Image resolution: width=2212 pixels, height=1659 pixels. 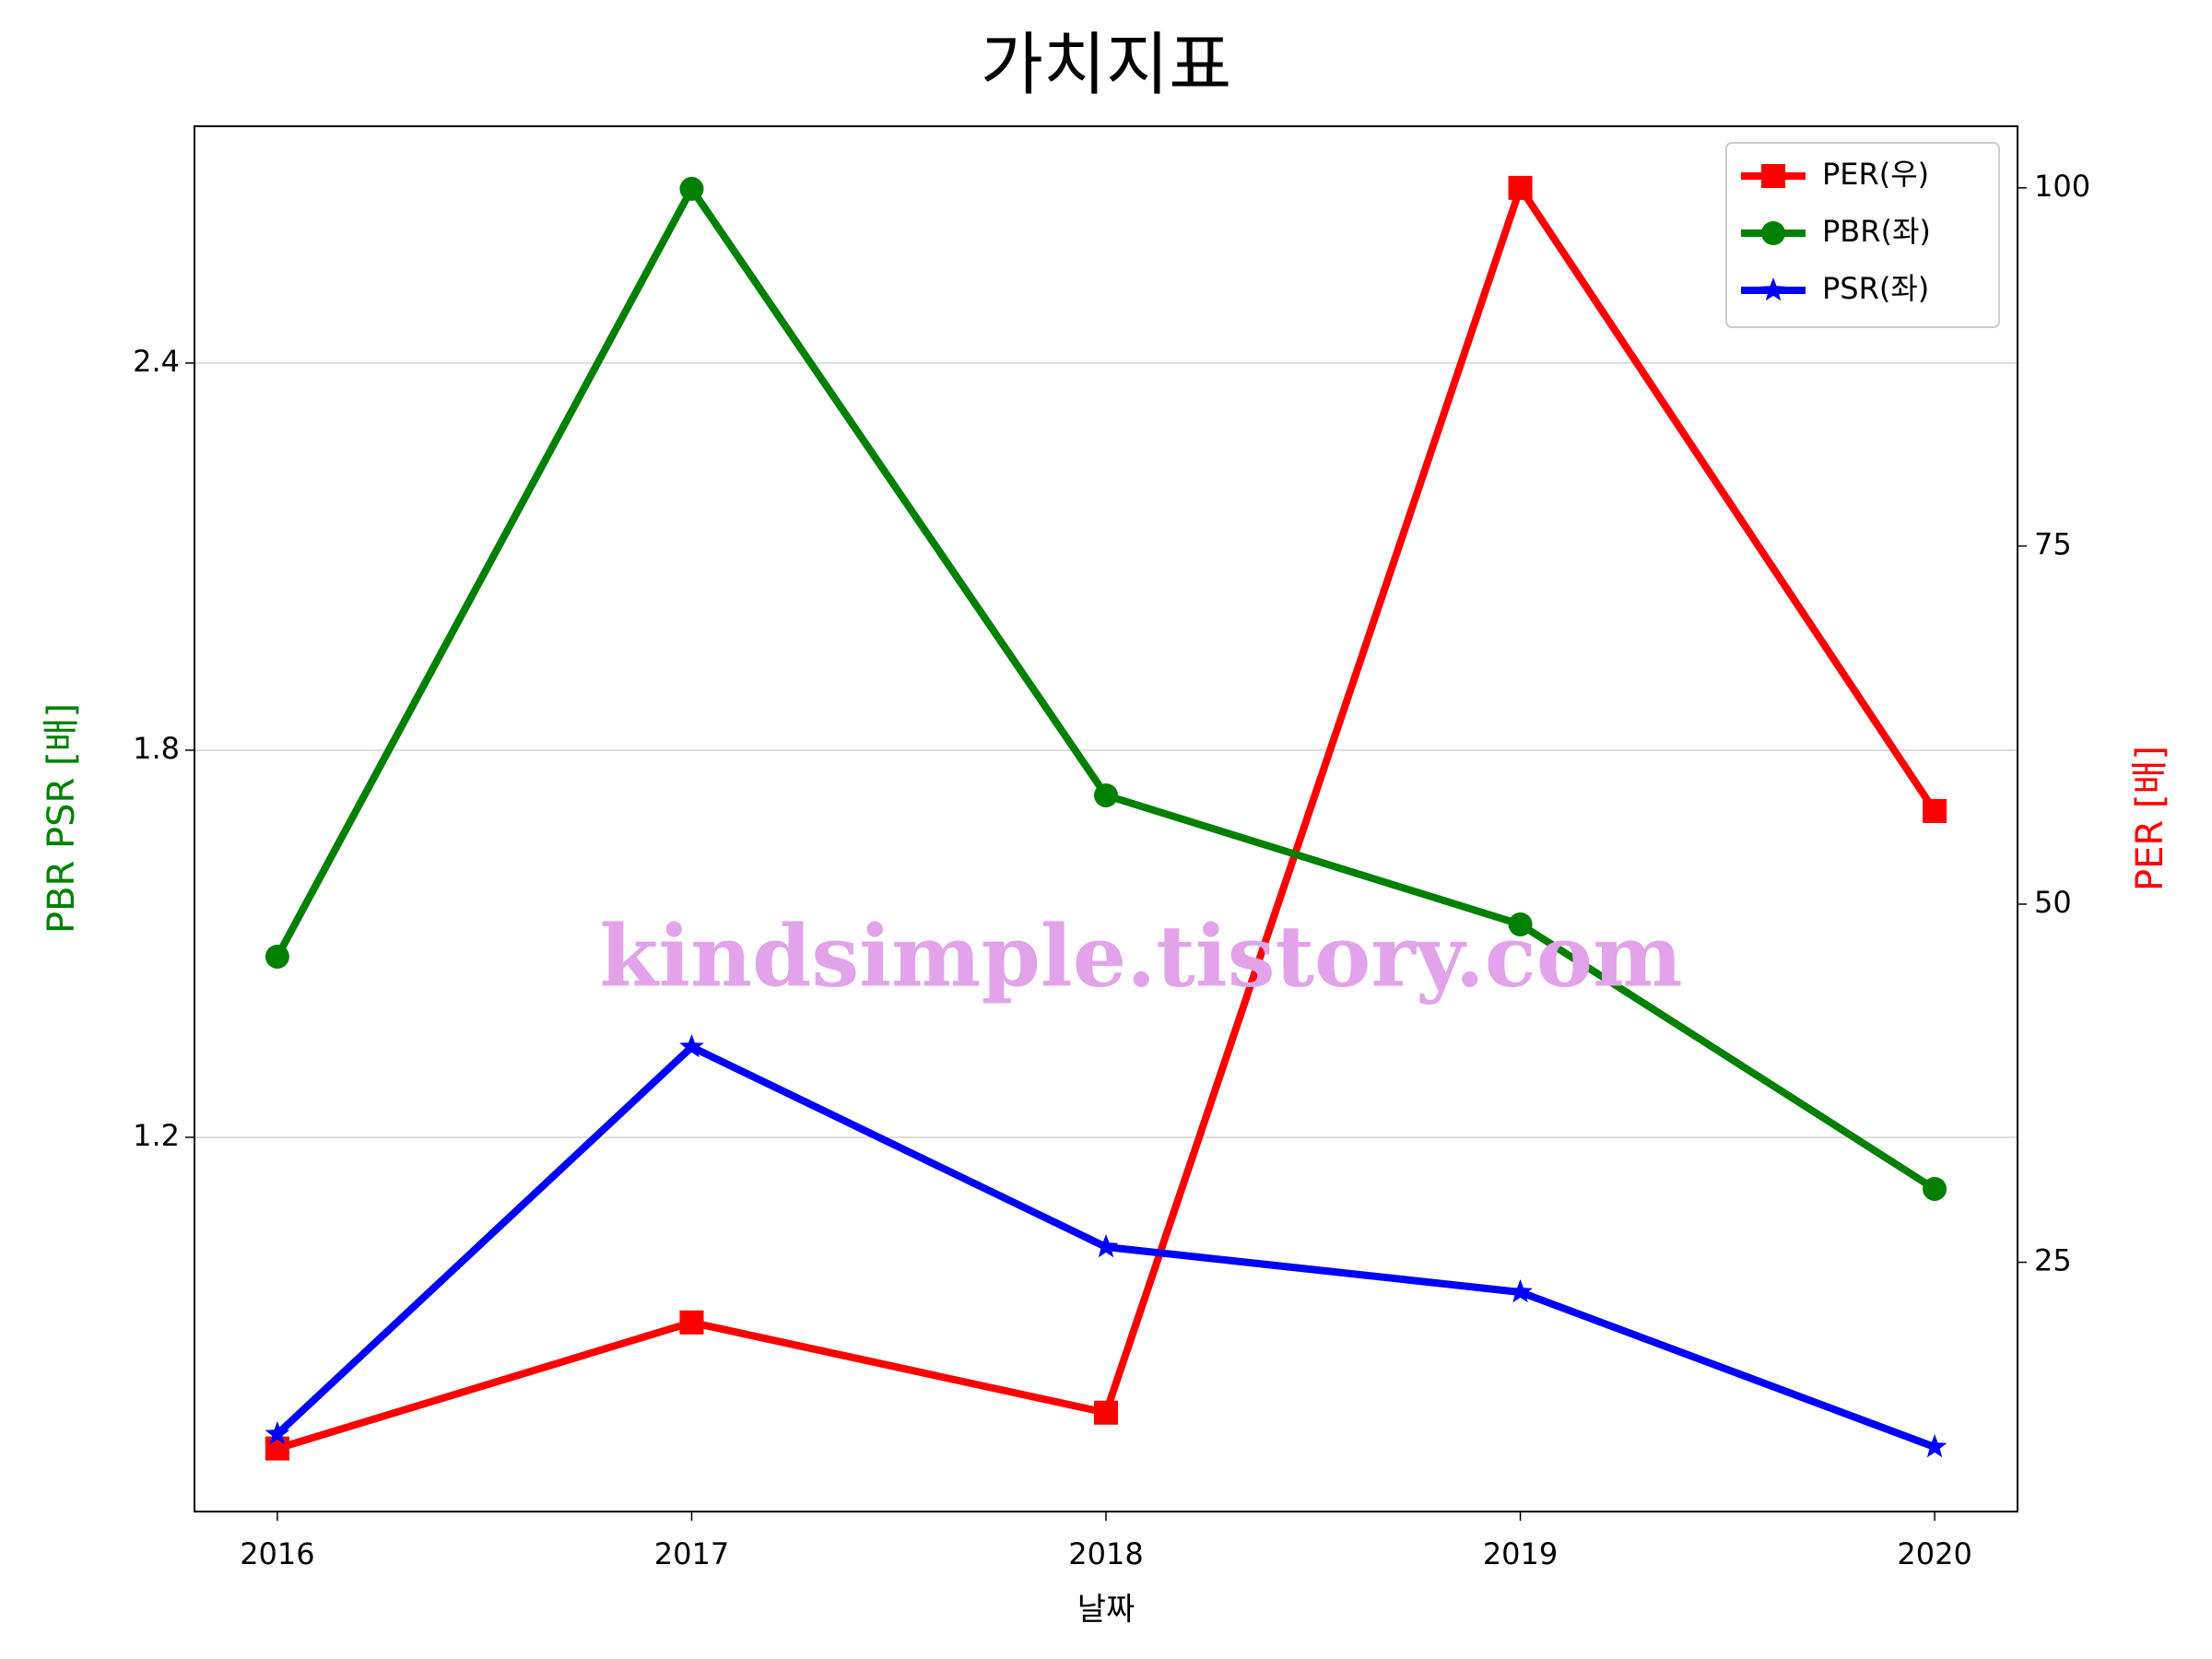 I want to click on legend-label: PBR(좌), so click(x=1876, y=231).